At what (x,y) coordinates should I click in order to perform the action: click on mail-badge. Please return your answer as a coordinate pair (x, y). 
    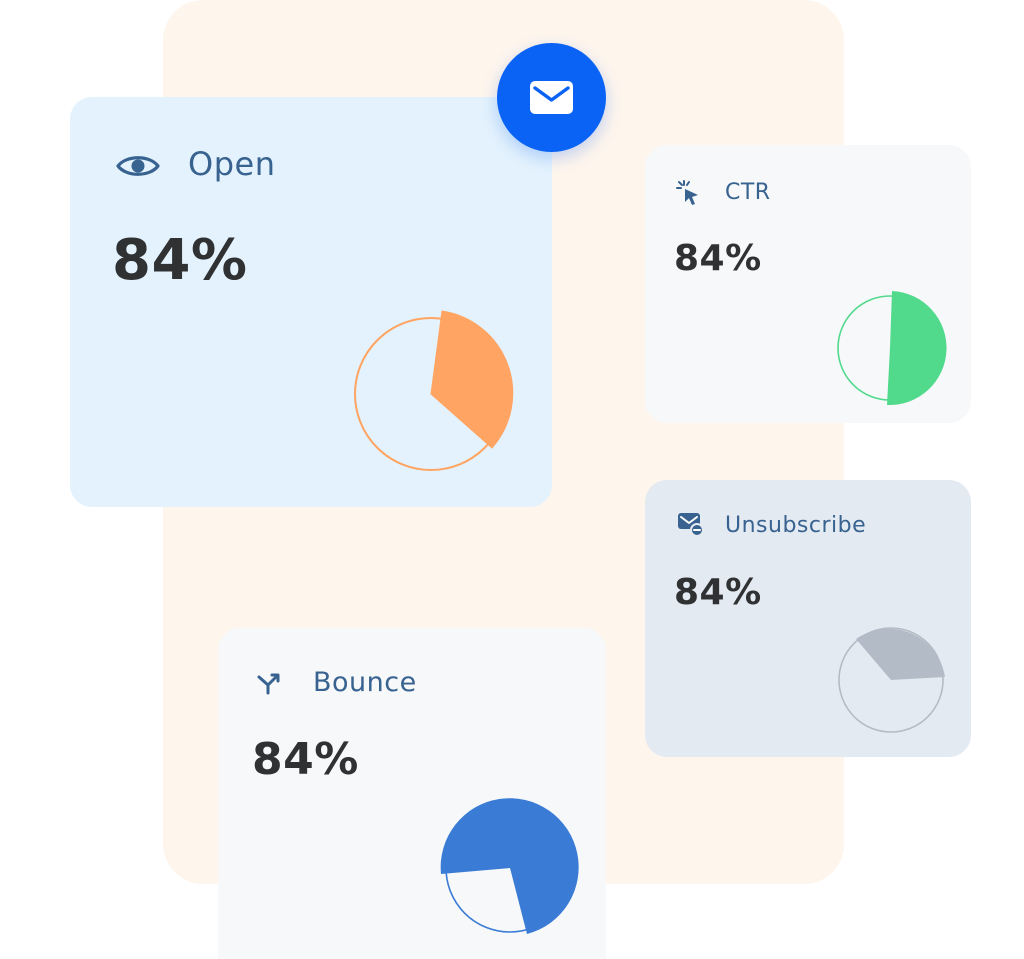
    Looking at the image, I should click on (551, 97).